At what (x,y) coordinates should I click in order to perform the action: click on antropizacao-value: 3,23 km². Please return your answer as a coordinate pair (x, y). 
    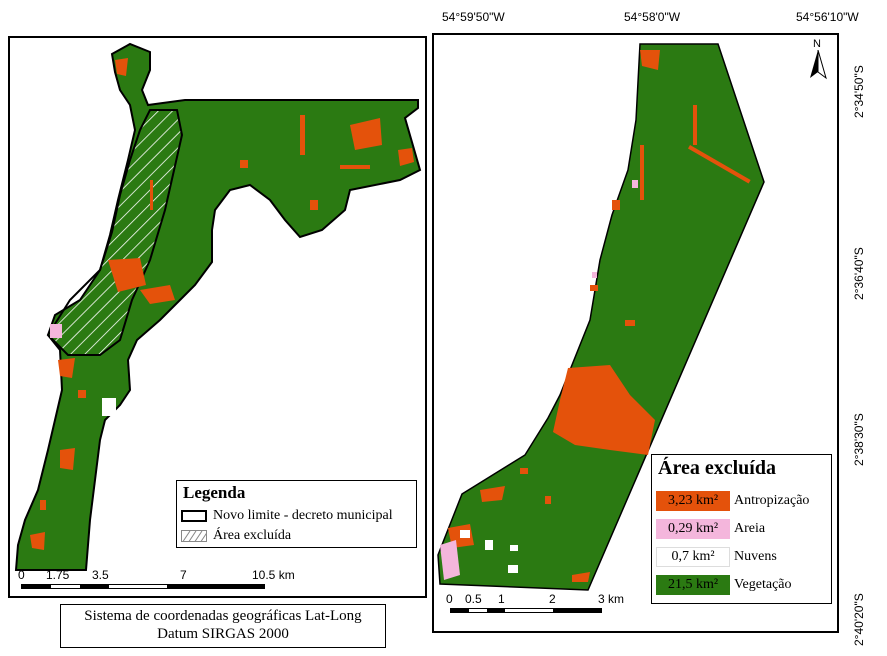
    Looking at the image, I should click on (693, 501).